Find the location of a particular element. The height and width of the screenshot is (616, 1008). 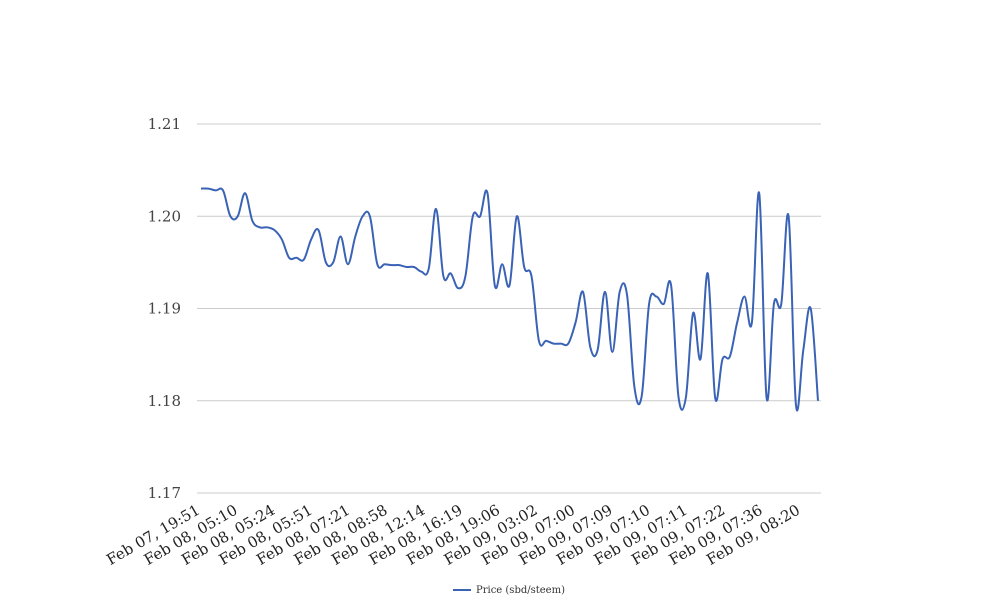

y-tick-label: 1.19 is located at coordinates (164, 309).